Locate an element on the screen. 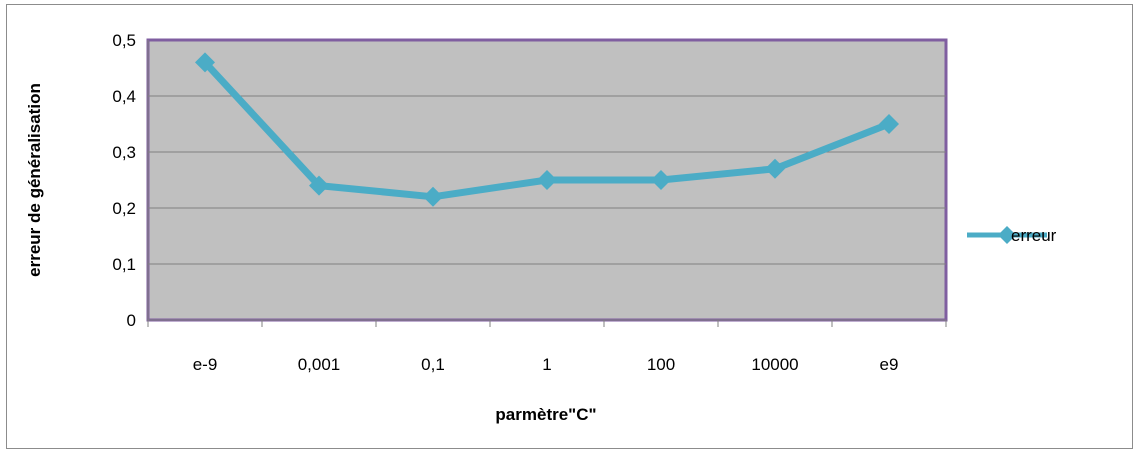  y-tick-label: 0,2 is located at coordinates (124, 208).